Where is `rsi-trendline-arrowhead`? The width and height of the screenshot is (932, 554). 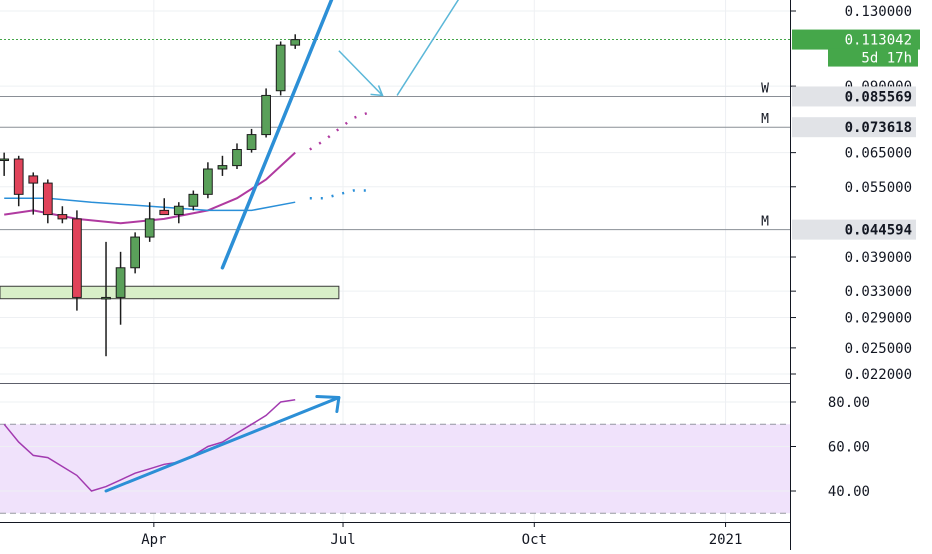 rsi-trendline-arrowhead is located at coordinates (328, 404).